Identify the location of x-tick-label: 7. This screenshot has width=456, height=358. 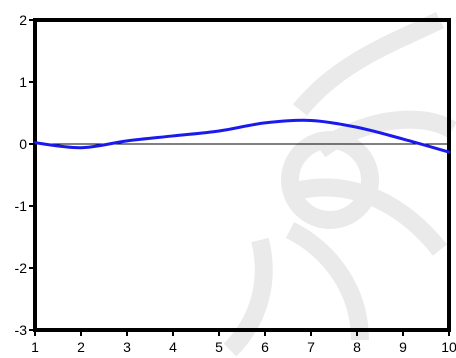
(311, 347).